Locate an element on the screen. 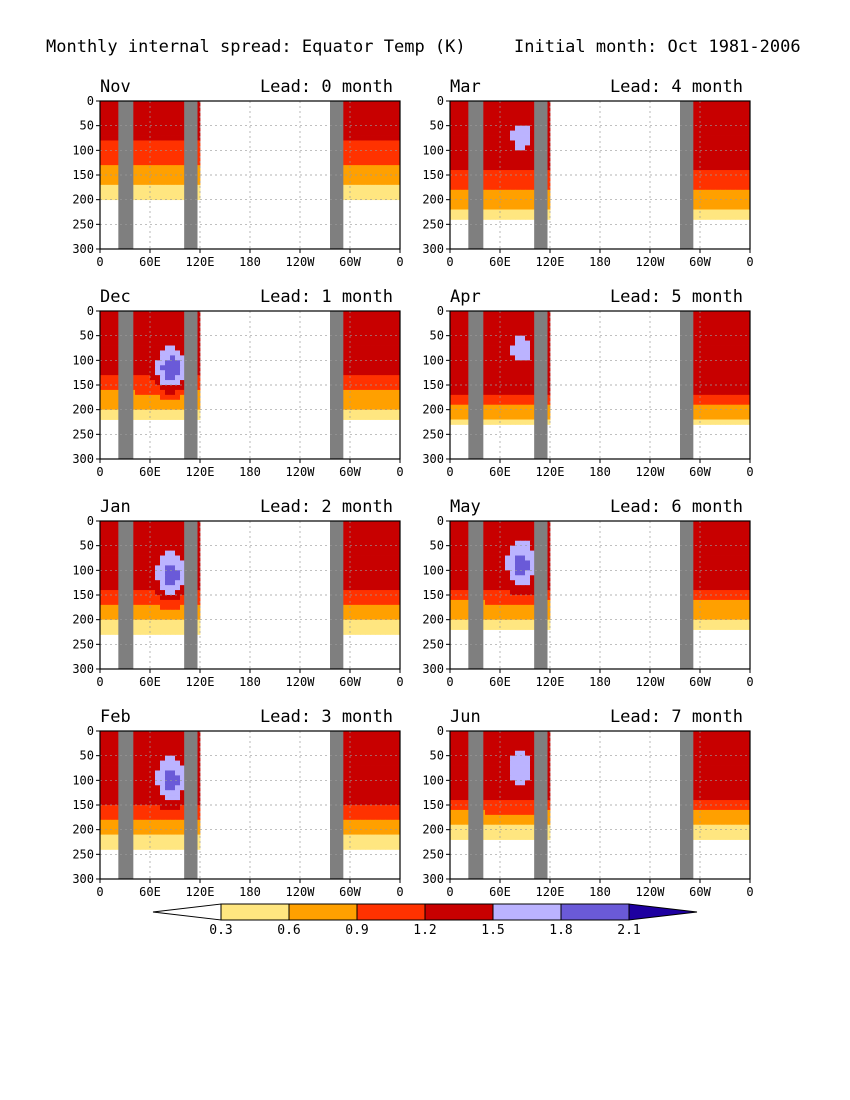  x-tick-label: 60E is located at coordinates (150, 262).